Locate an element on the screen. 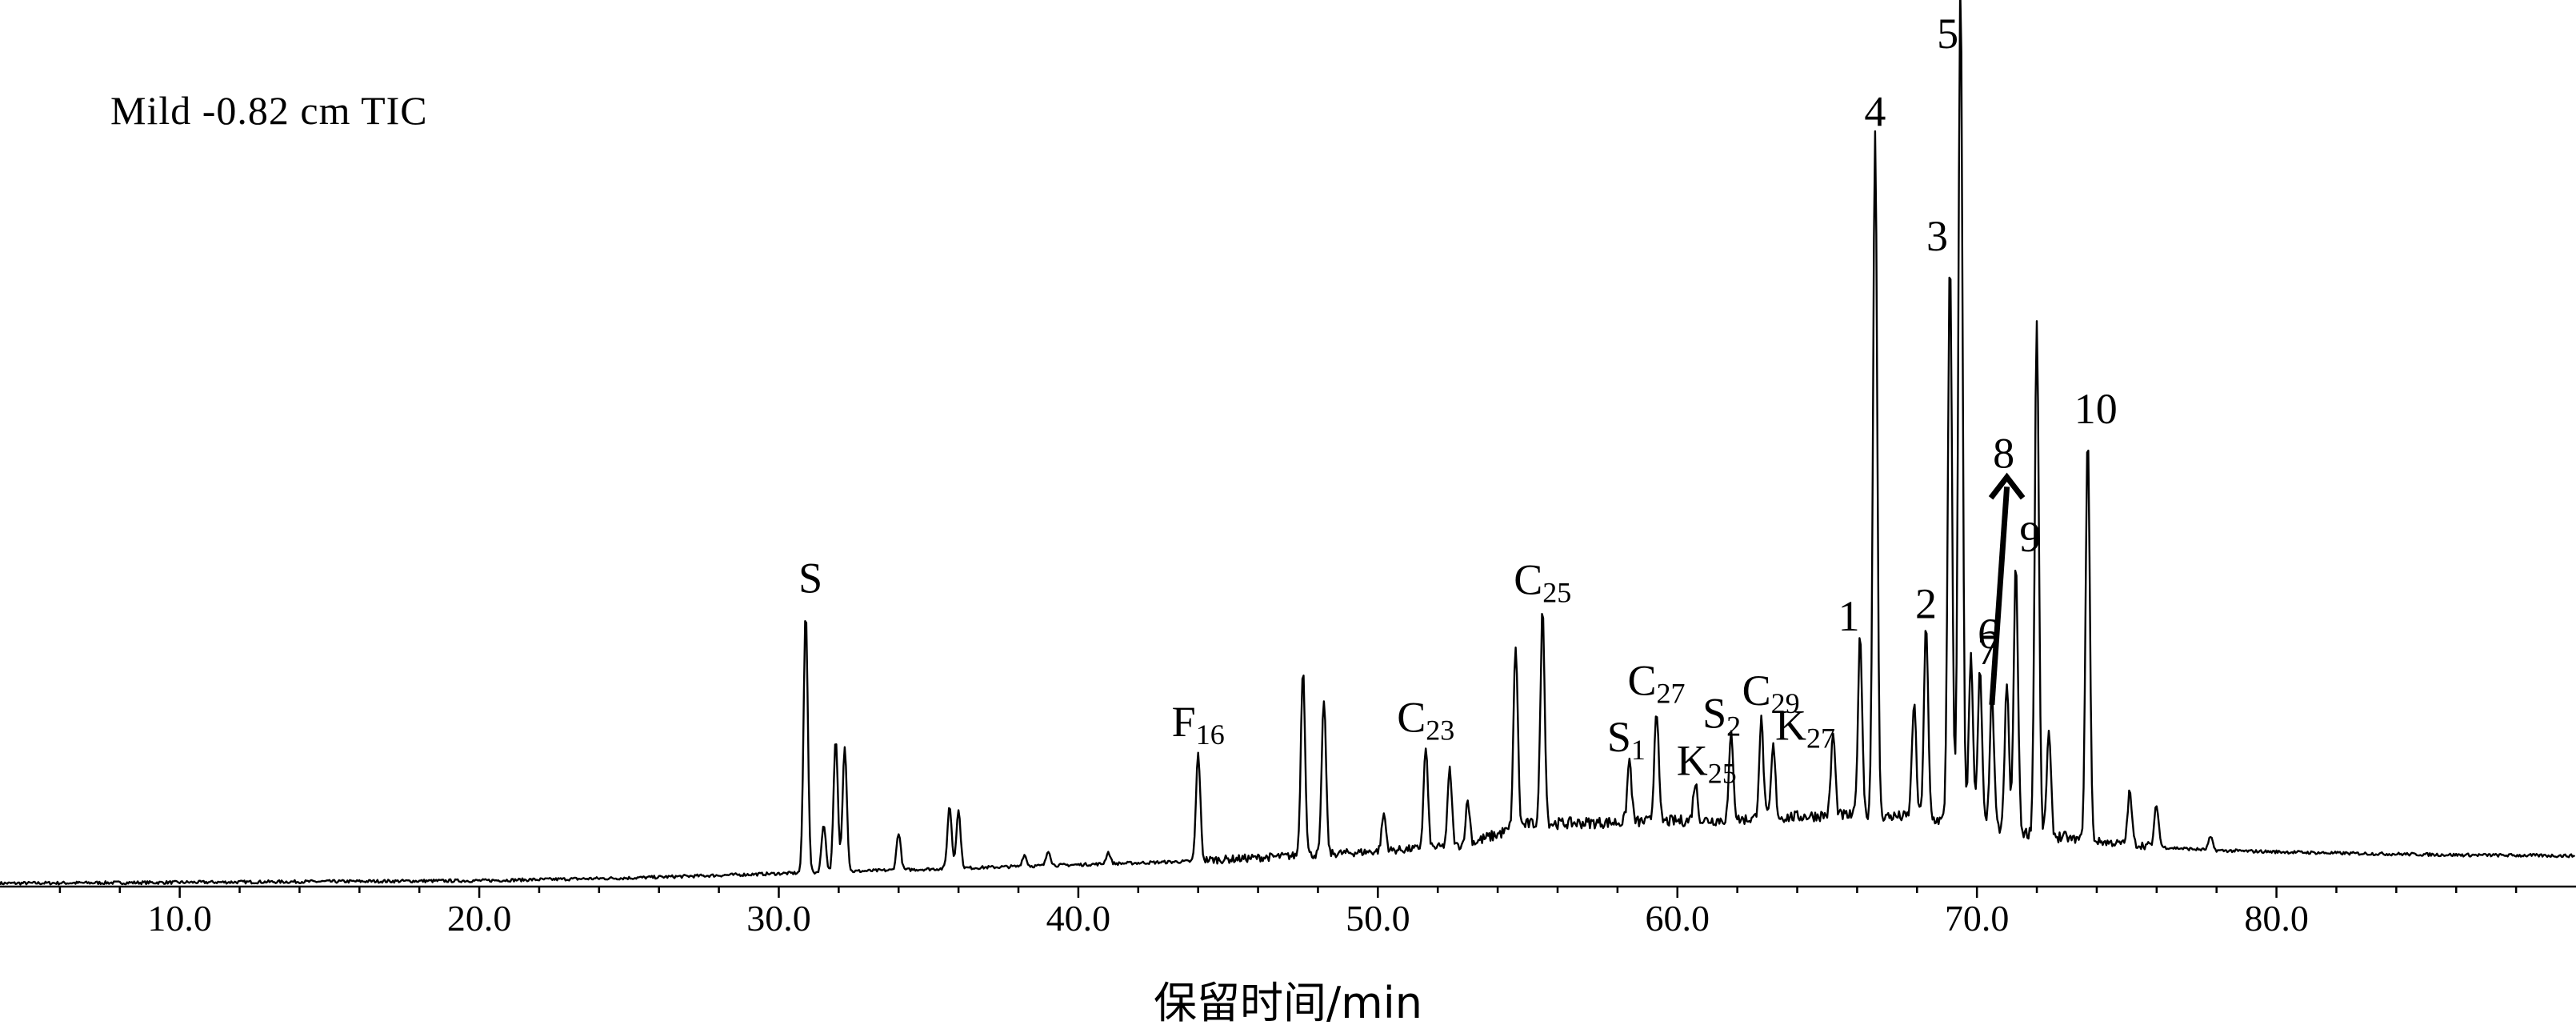 This screenshot has width=2576, height=1025. arrow-group: 8 is located at coordinates (2007, 567).